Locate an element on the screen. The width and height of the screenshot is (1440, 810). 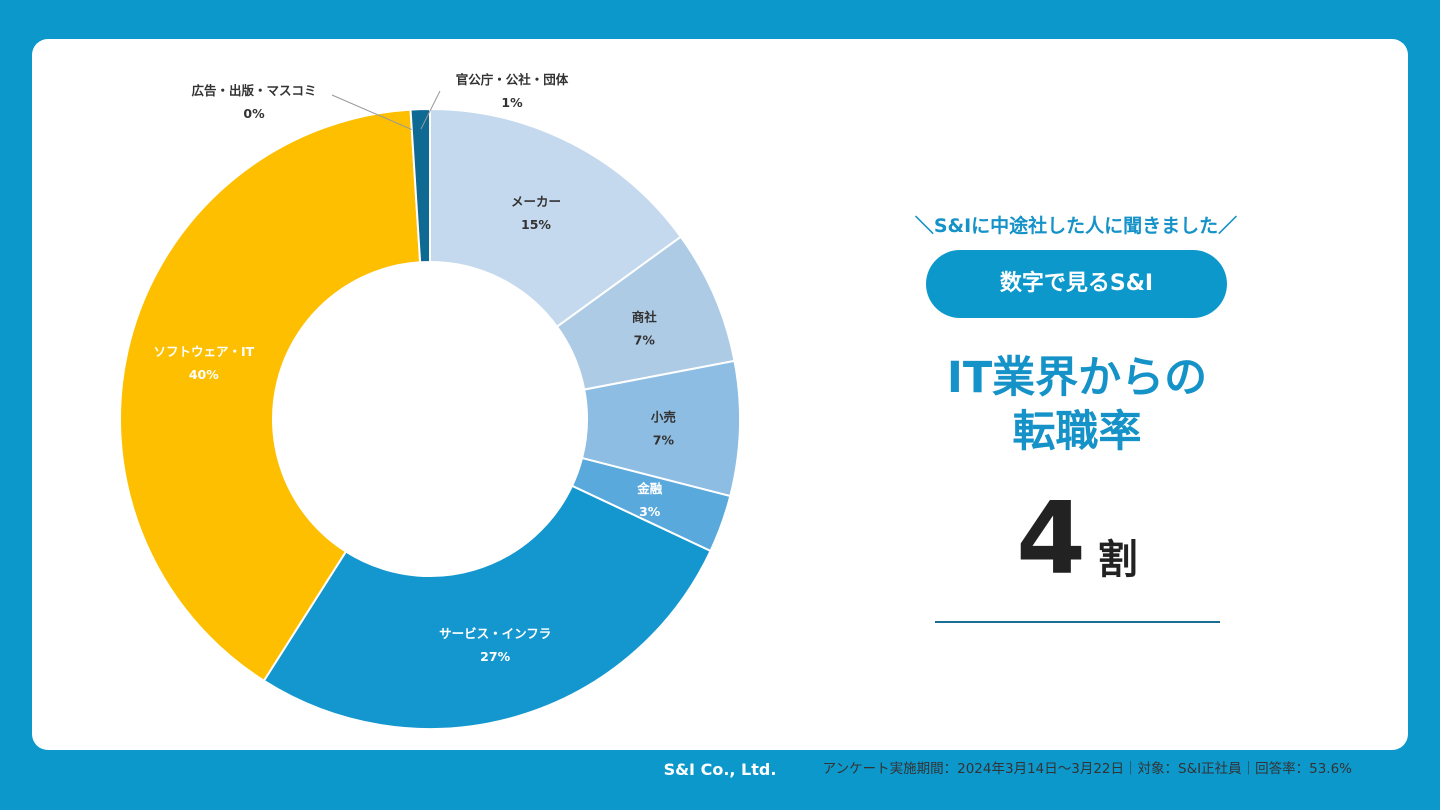
headline-line-2: 転職率 is located at coordinates (1077, 432).